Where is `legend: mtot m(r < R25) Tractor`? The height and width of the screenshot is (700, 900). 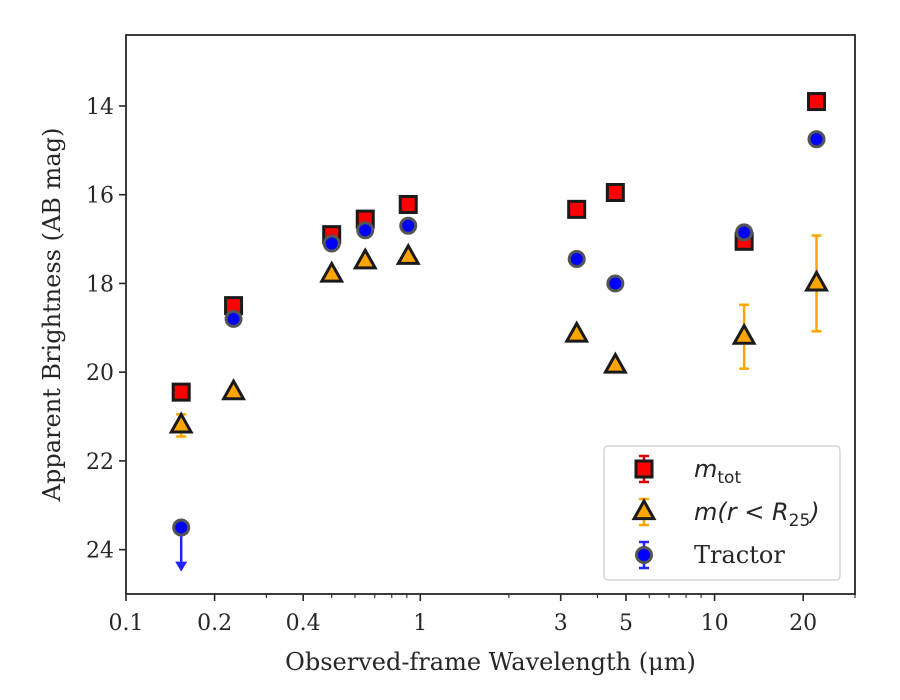 legend: mtot m(r < R25) Tractor is located at coordinates (722, 513).